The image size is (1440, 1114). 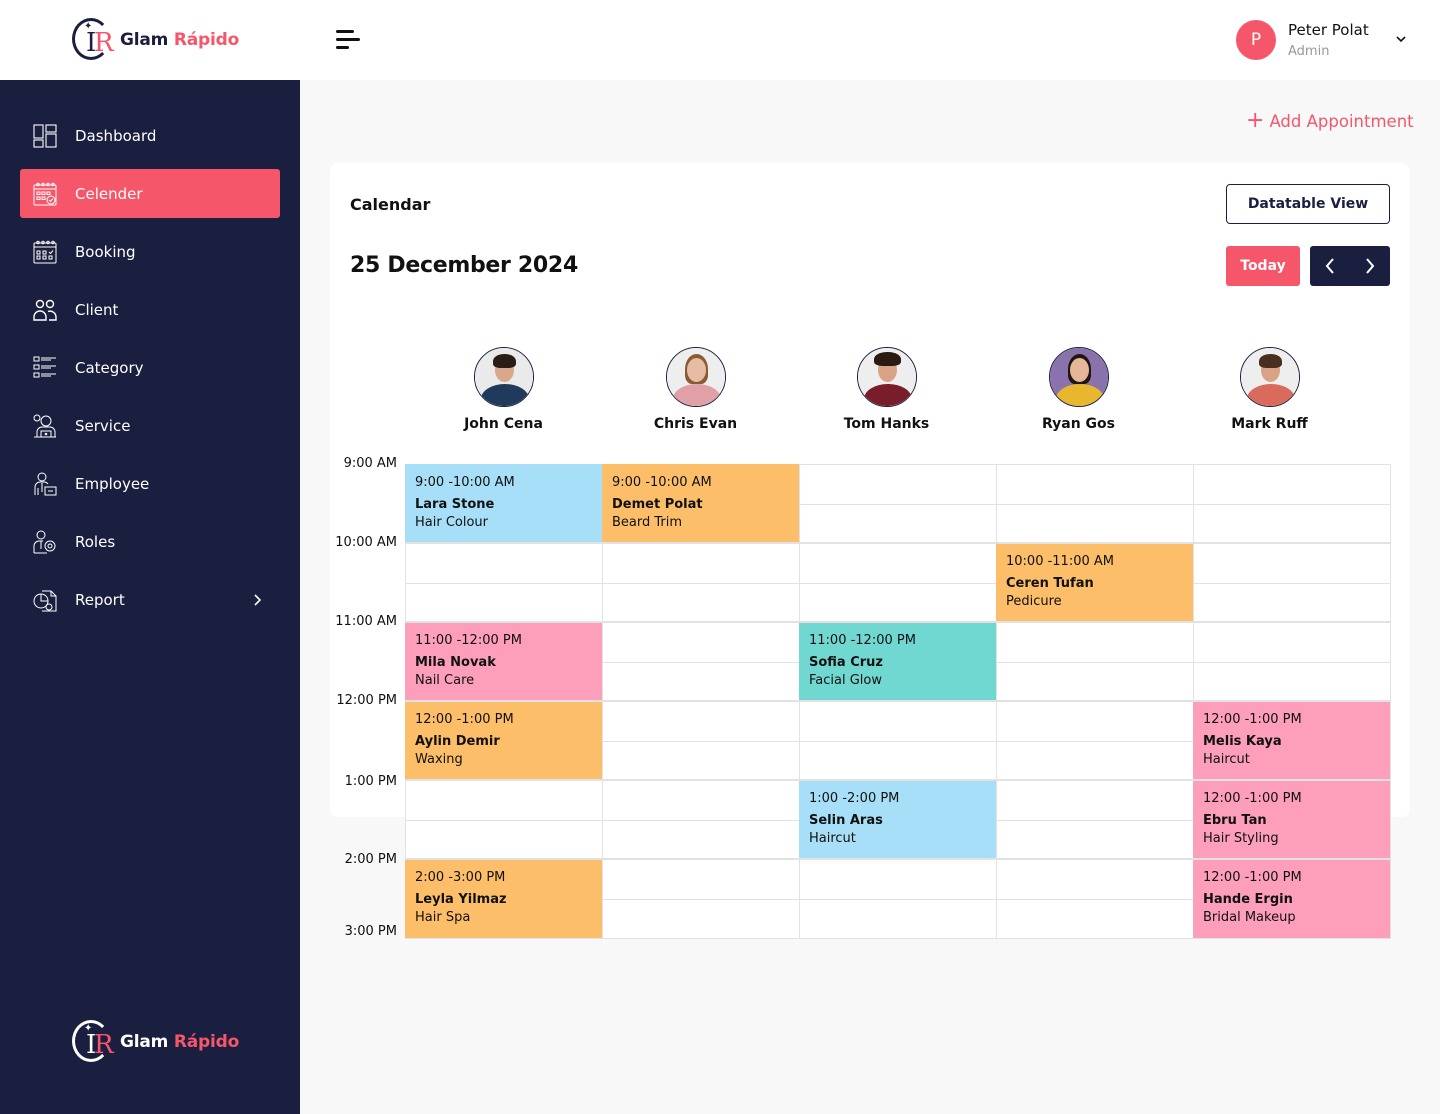 What do you see at coordinates (45, 135) in the screenshot?
I see `dashboard-icon` at bounding box center [45, 135].